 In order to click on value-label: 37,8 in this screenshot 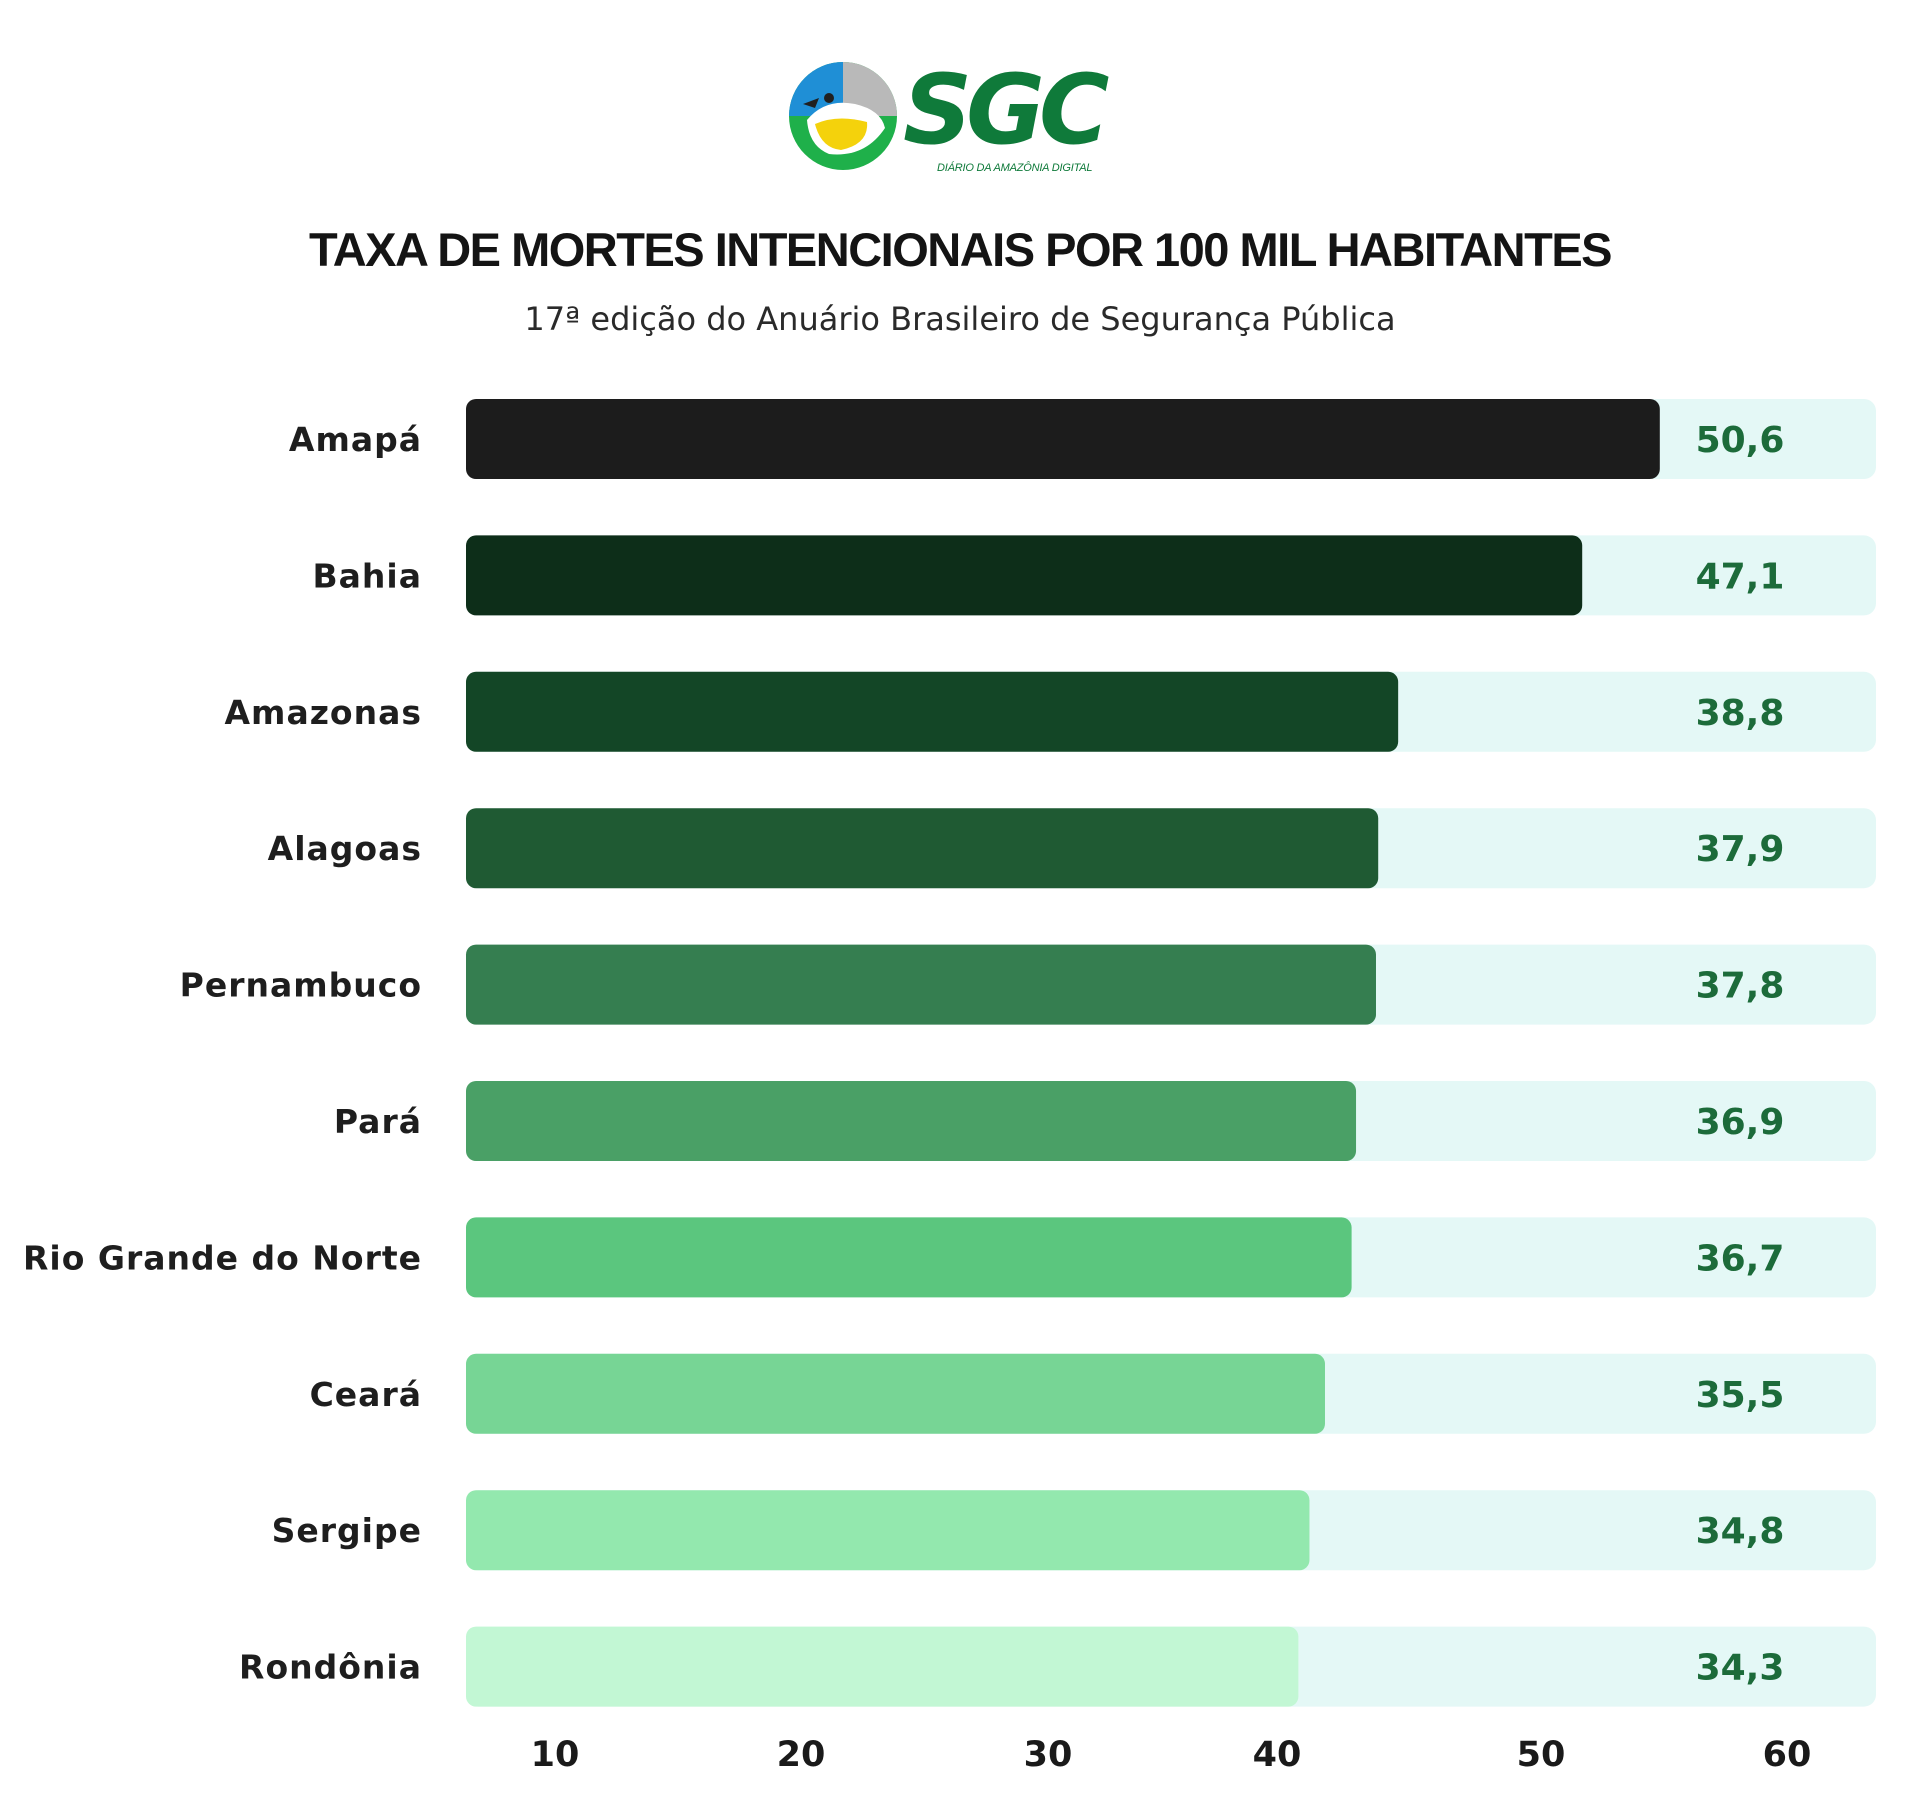, I will do `click(1740, 986)`.